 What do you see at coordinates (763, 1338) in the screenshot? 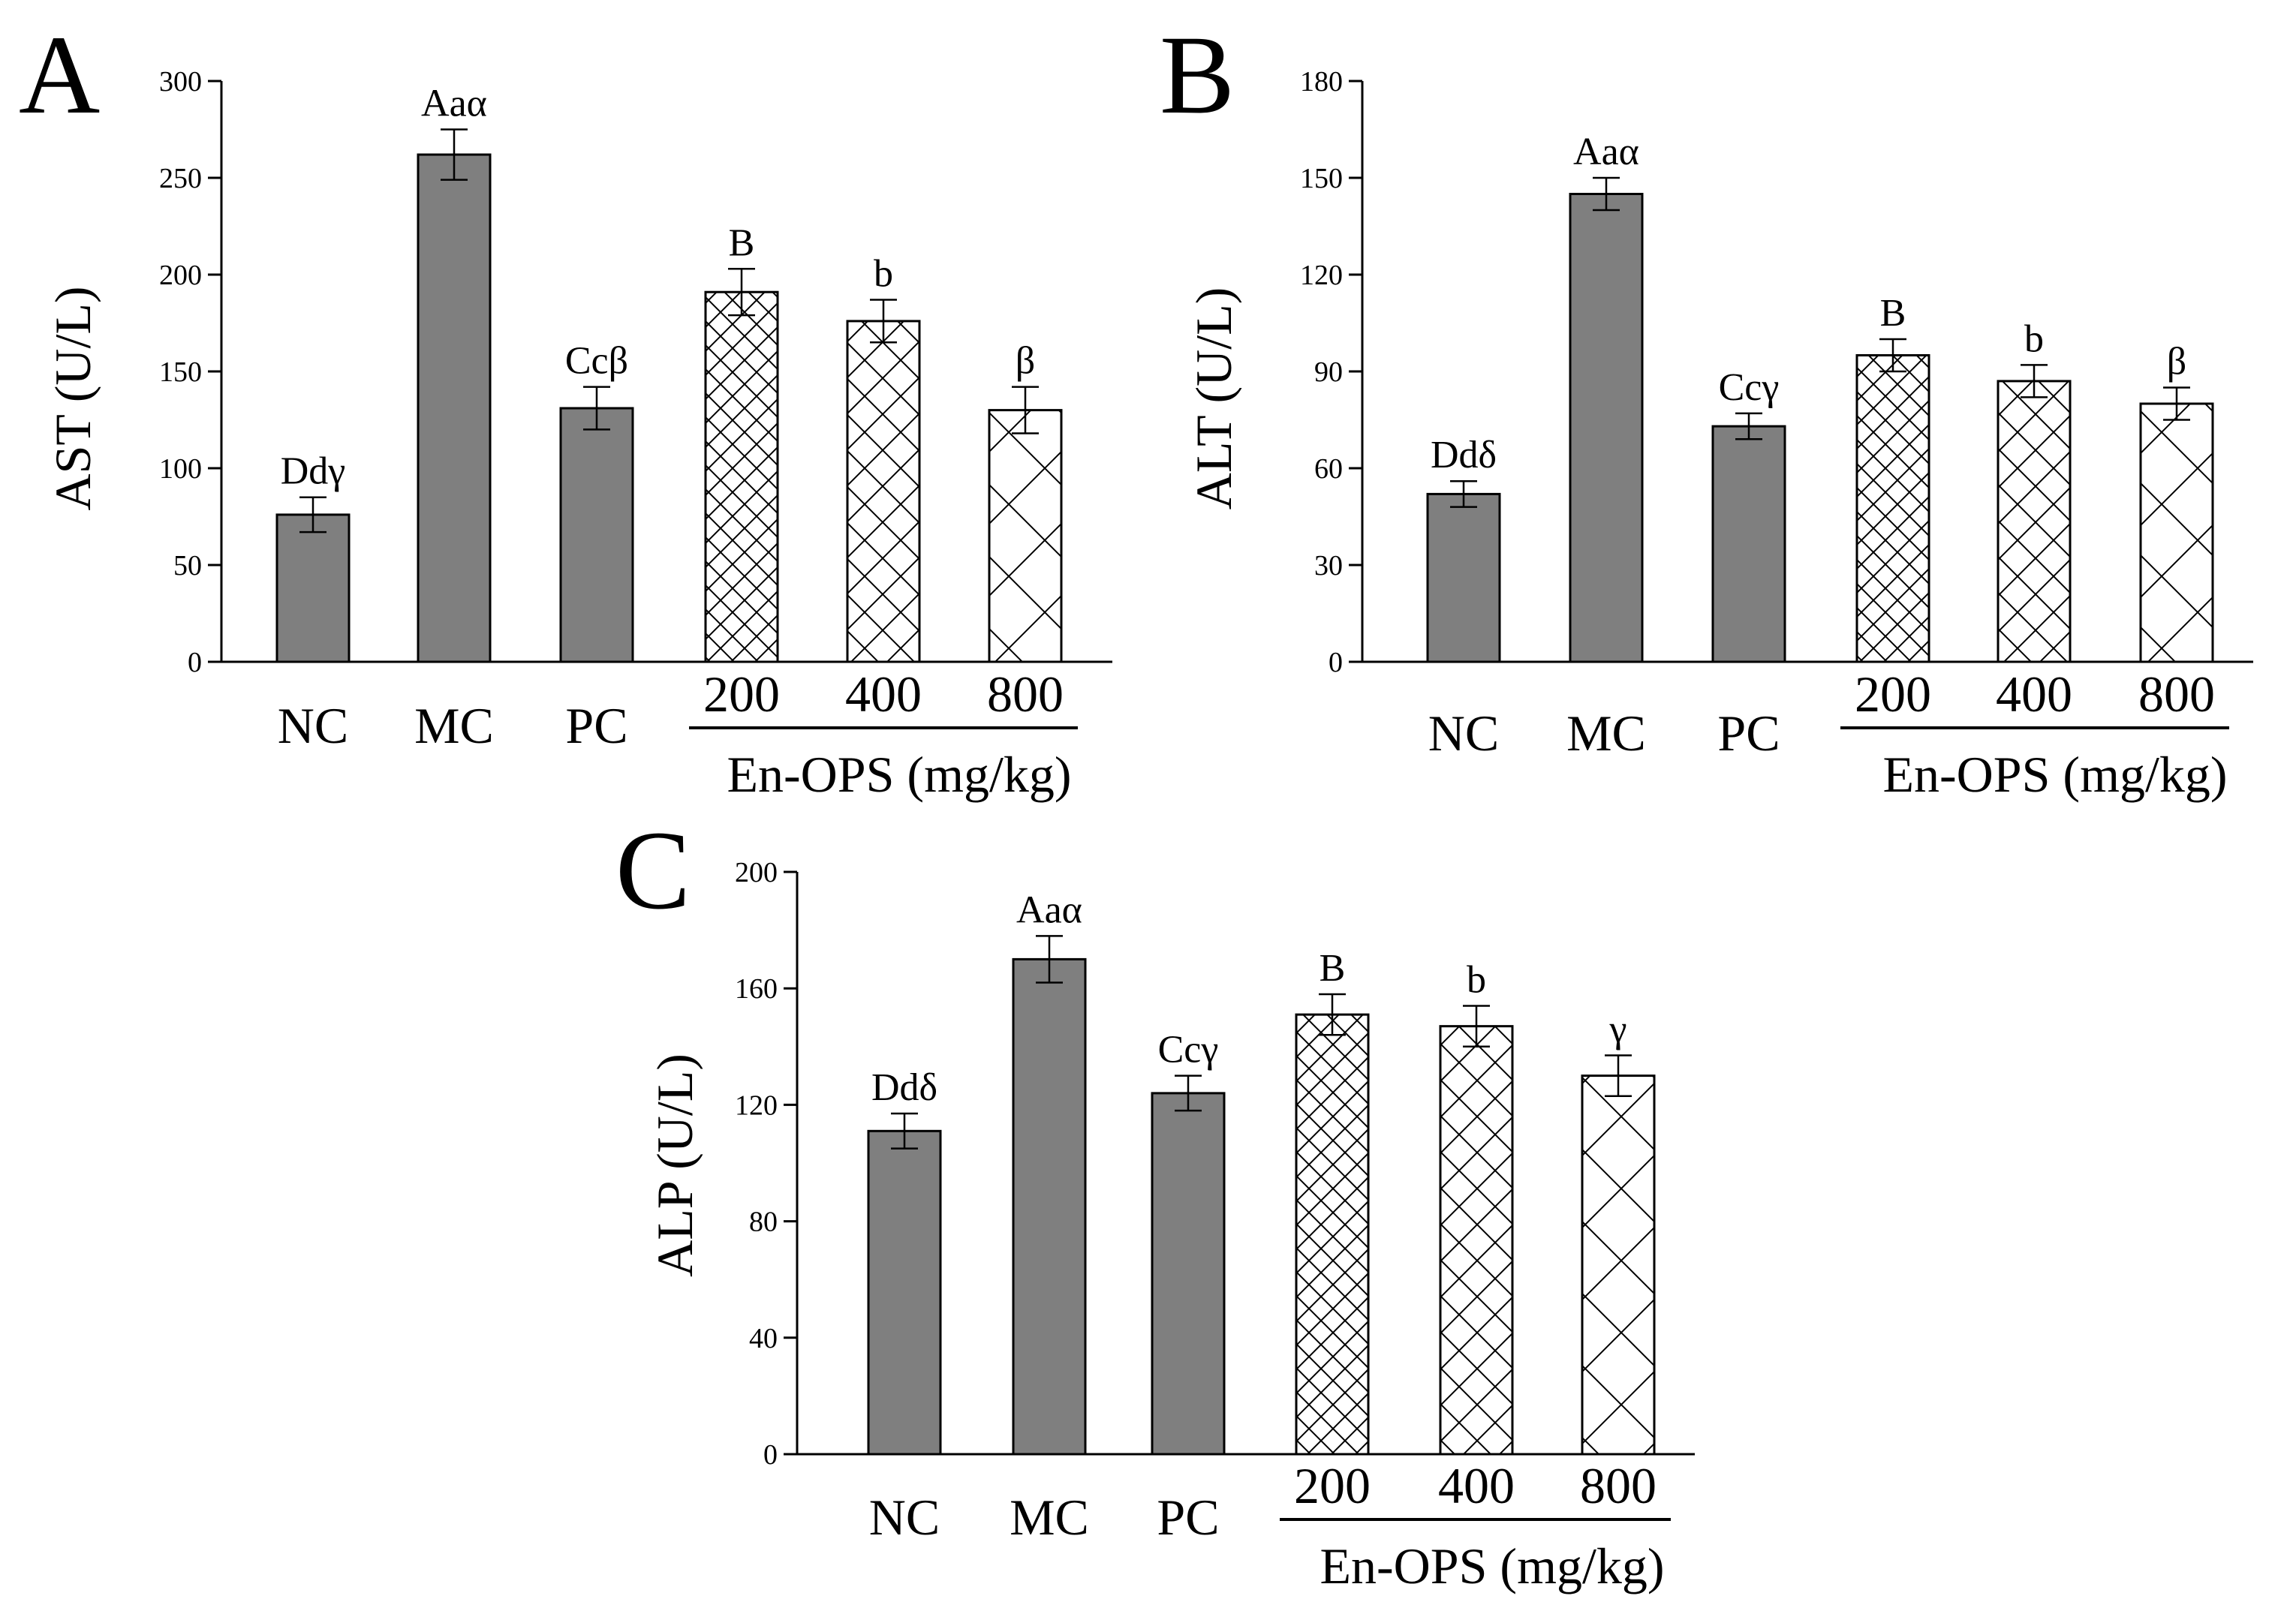
I see `y-tick-label: 40` at bounding box center [763, 1338].